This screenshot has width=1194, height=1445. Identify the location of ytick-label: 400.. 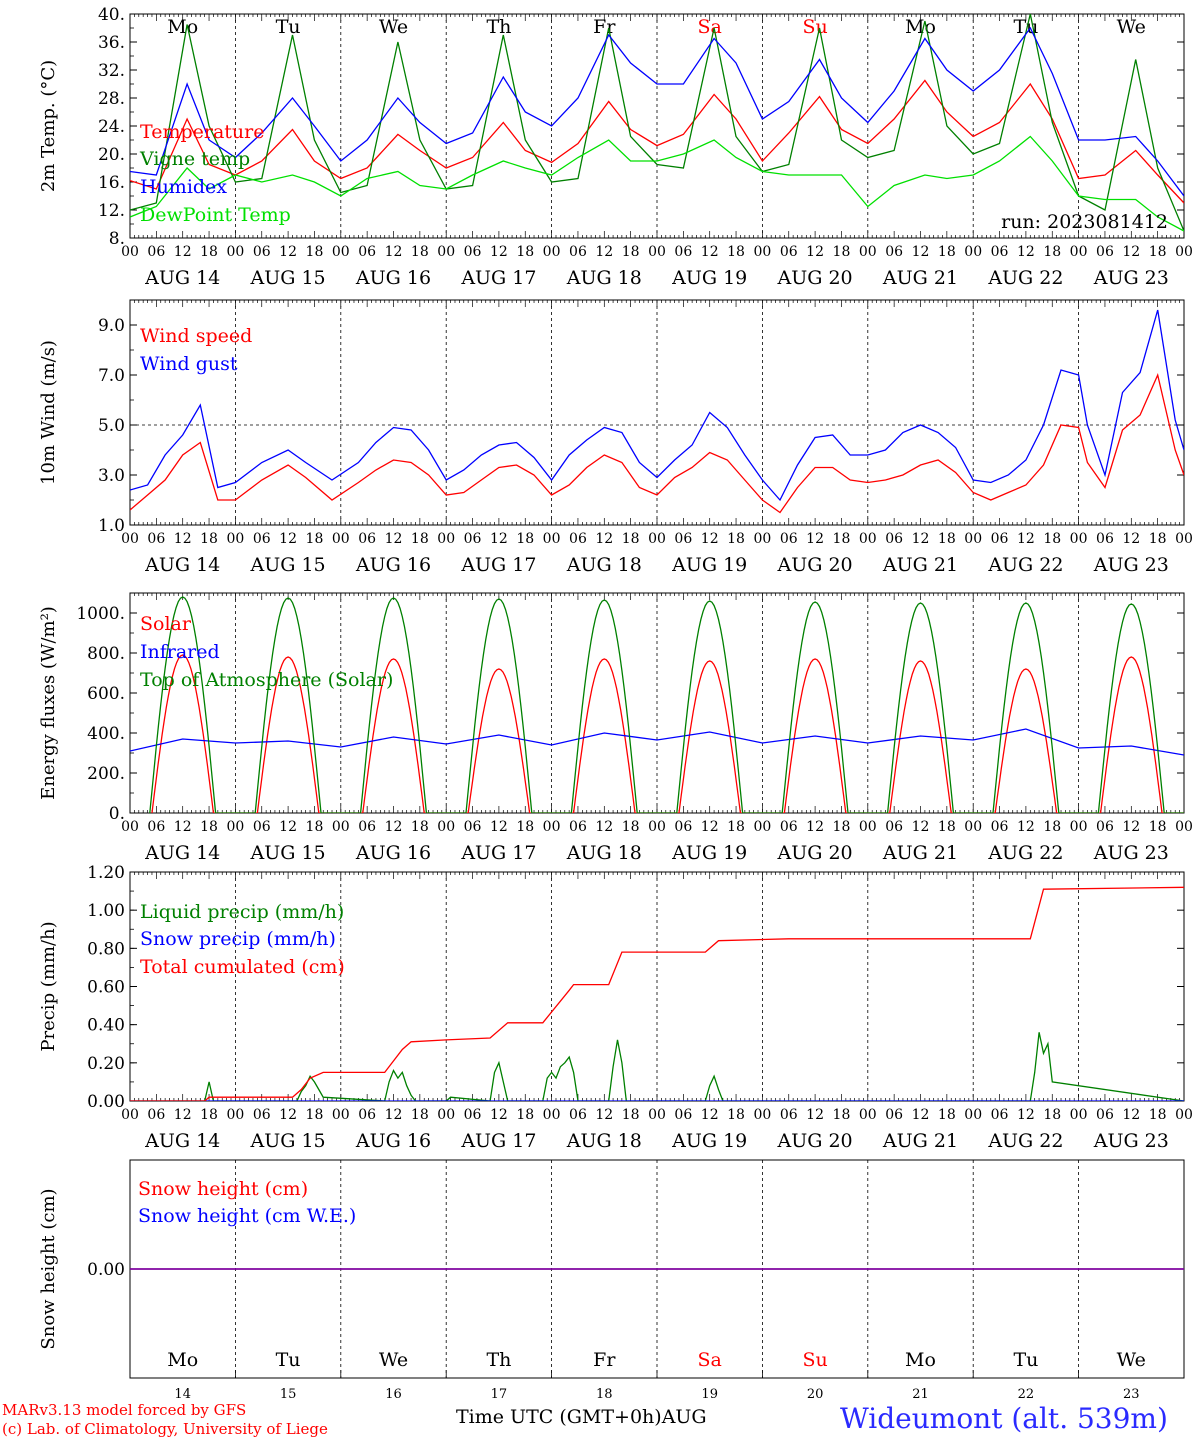
(106, 734).